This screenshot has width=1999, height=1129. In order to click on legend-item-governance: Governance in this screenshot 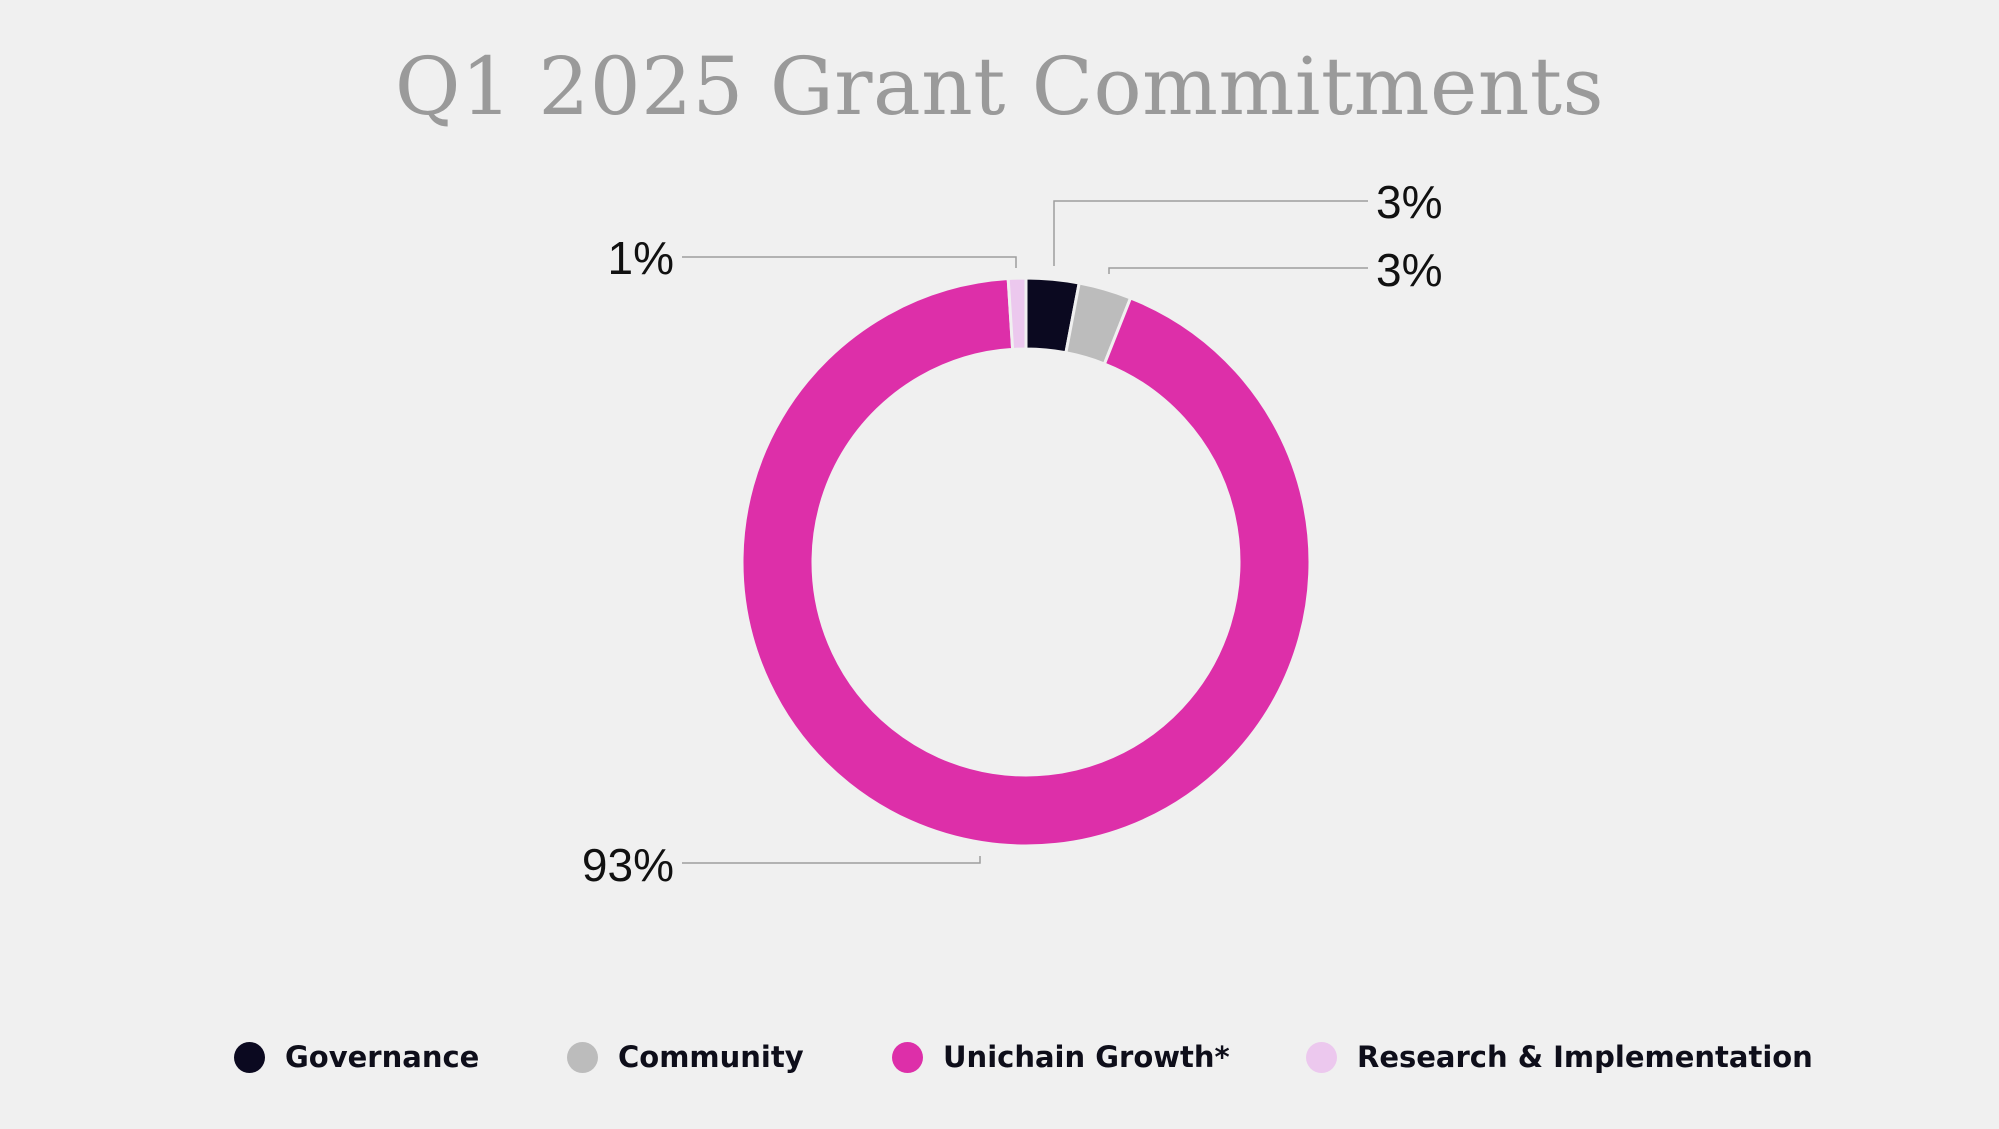, I will do `click(356, 1057)`.